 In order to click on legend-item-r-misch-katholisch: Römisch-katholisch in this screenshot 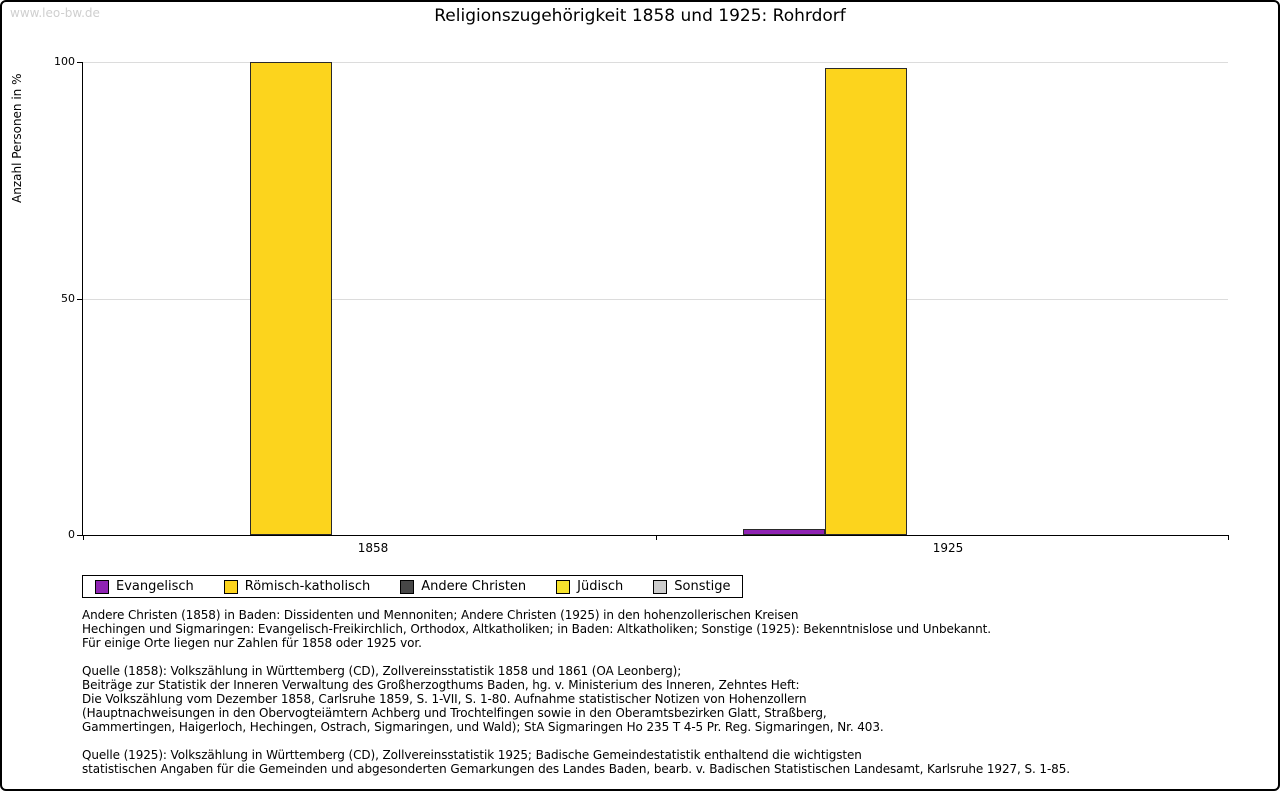, I will do `click(297, 586)`.